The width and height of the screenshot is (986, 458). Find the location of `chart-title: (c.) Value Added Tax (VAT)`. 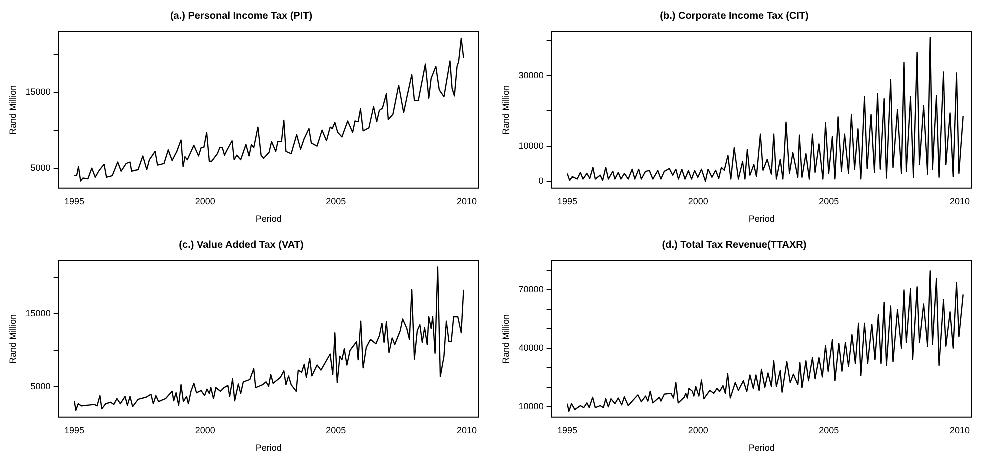

chart-title: (c.) Value Added Tax (VAT) is located at coordinates (241, 245).